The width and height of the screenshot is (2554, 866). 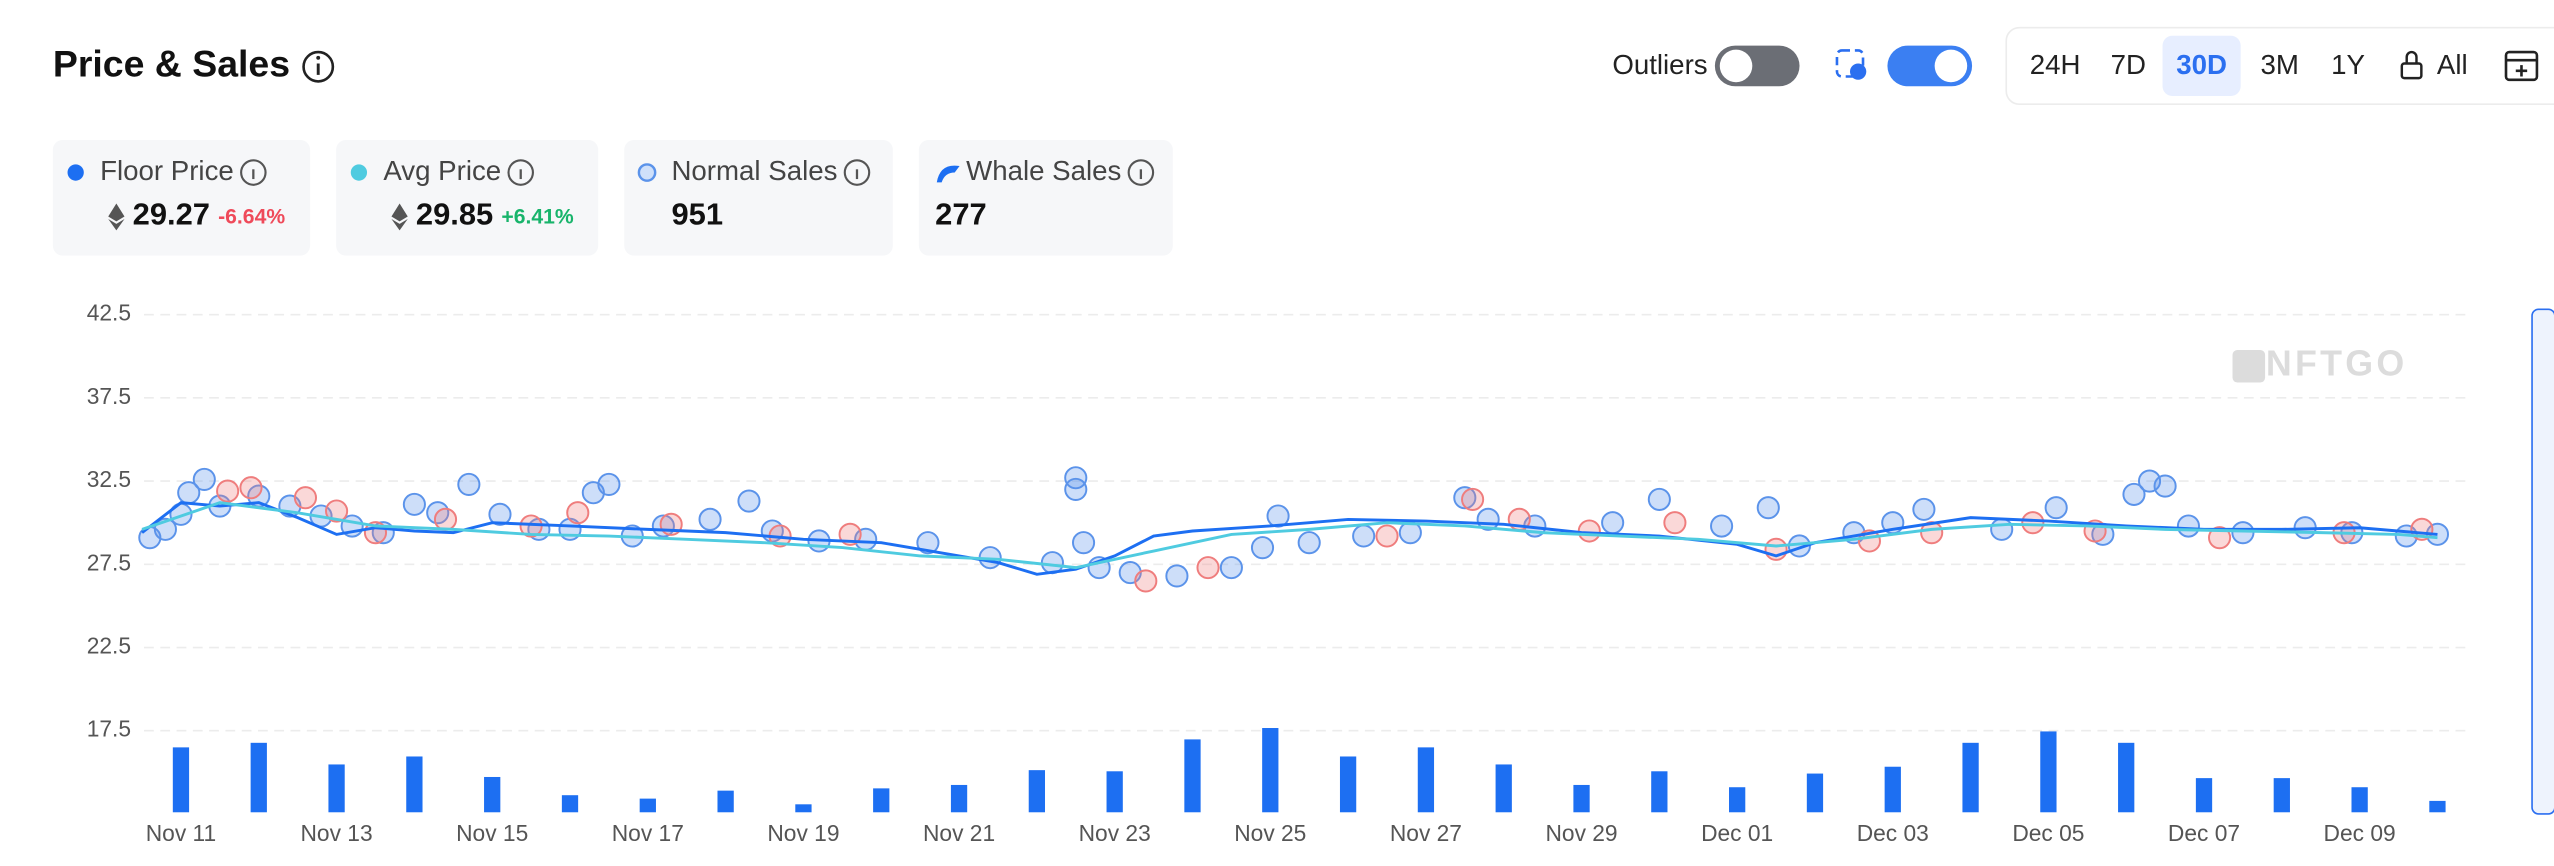 What do you see at coordinates (2452, 64) in the screenshot?
I see `range-button: All` at bounding box center [2452, 64].